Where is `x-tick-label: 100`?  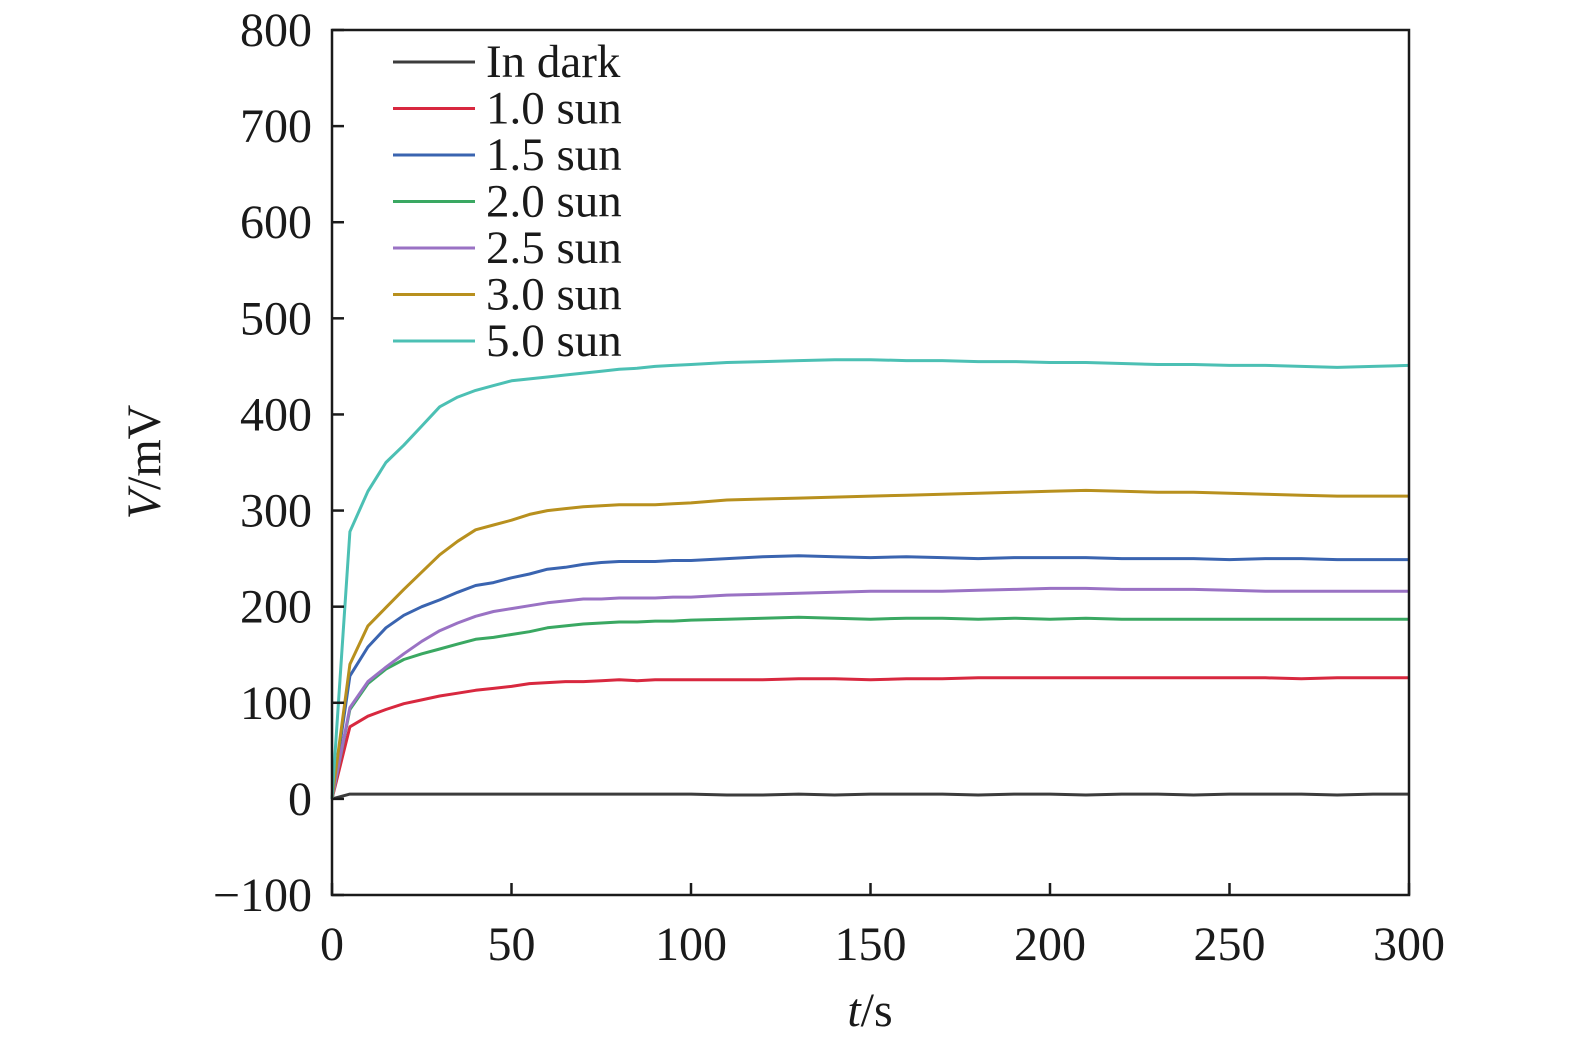 x-tick-label: 100 is located at coordinates (691, 944).